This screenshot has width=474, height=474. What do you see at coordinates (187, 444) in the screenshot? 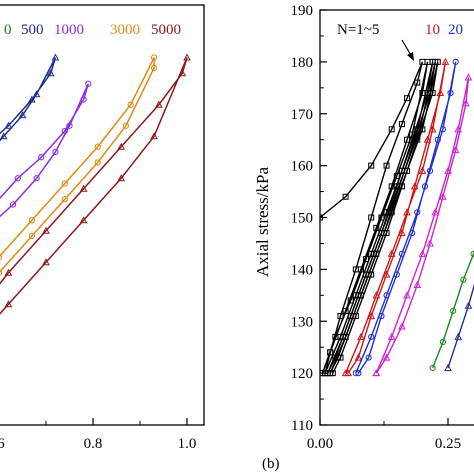
I see `panel-a-x-tick-label: 1.0` at bounding box center [187, 444].